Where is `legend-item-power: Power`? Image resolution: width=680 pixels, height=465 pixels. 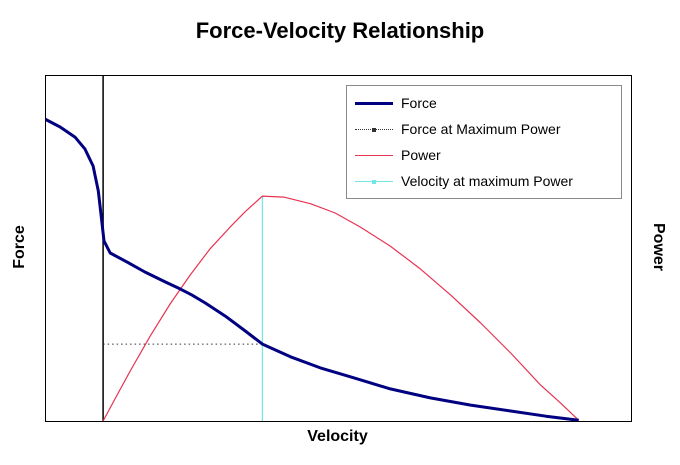
legend-item-power: Power is located at coordinates (484, 155).